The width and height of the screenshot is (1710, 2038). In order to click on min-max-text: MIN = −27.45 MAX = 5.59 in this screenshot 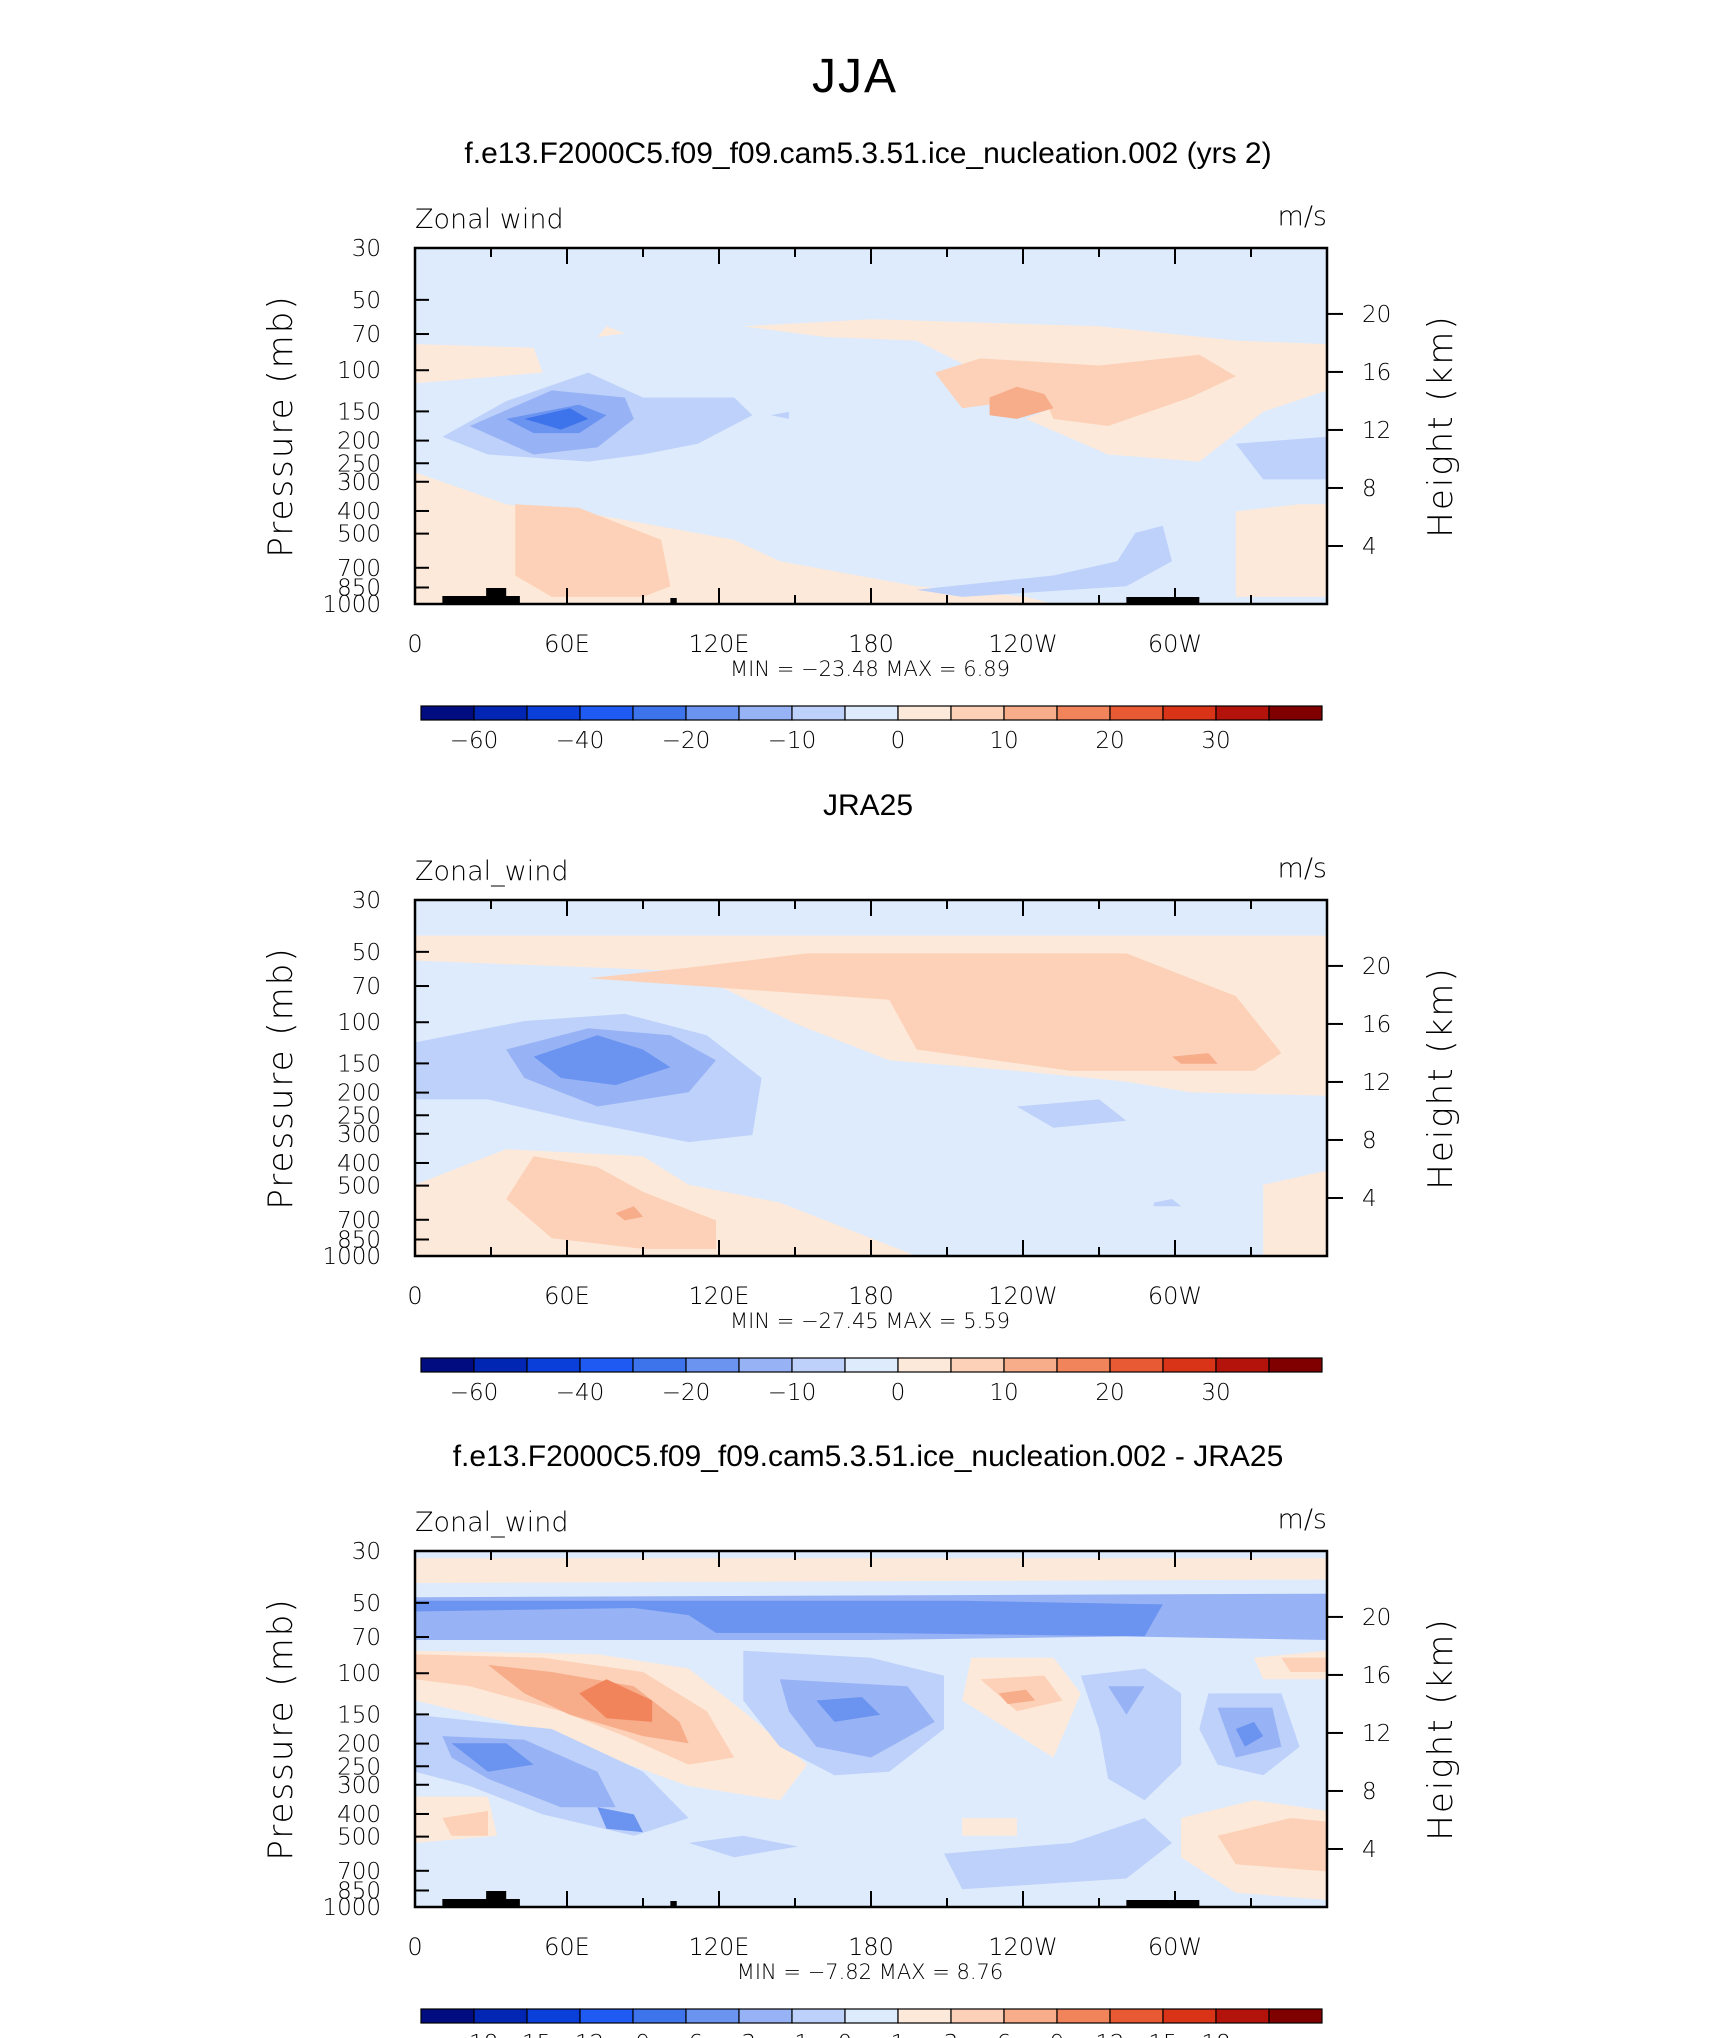, I will do `click(870, 1321)`.